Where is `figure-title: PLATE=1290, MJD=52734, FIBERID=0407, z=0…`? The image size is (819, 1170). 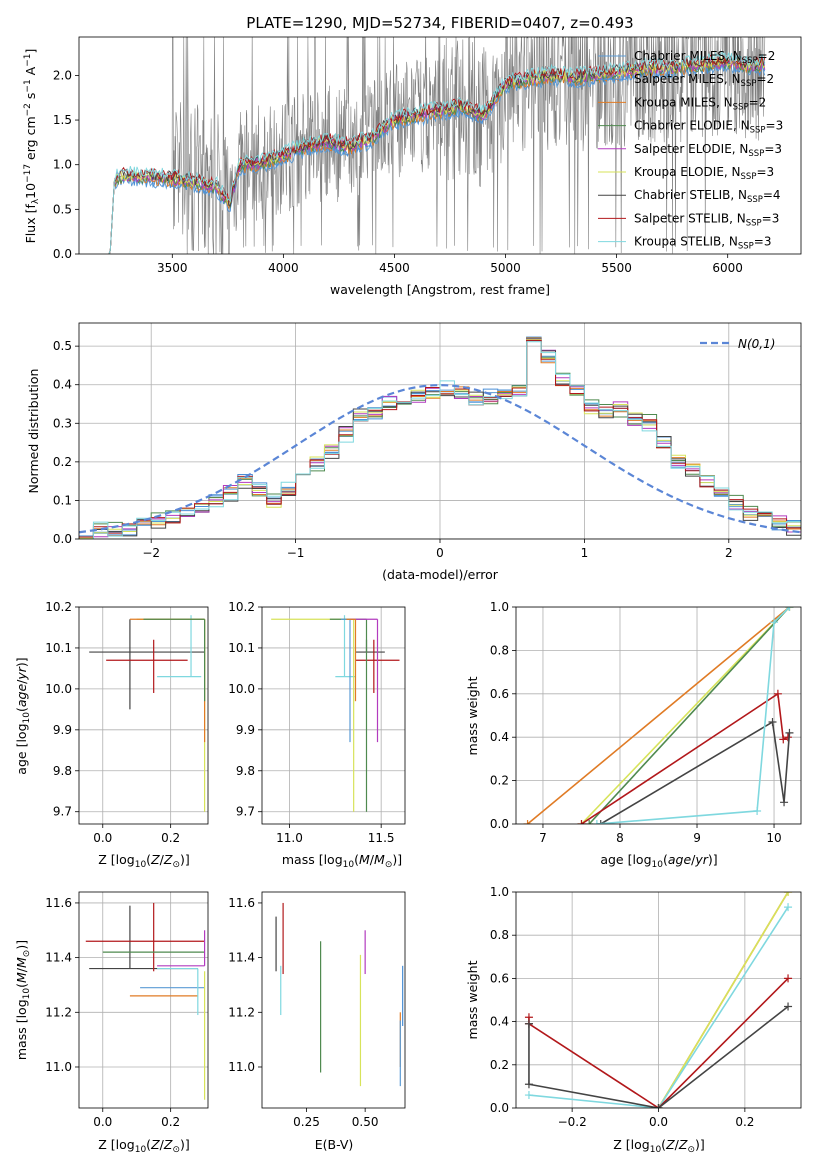
figure-title: PLATE=1290, MJD=52734, FIBERID=0407, z=0… is located at coordinates (439, 23).